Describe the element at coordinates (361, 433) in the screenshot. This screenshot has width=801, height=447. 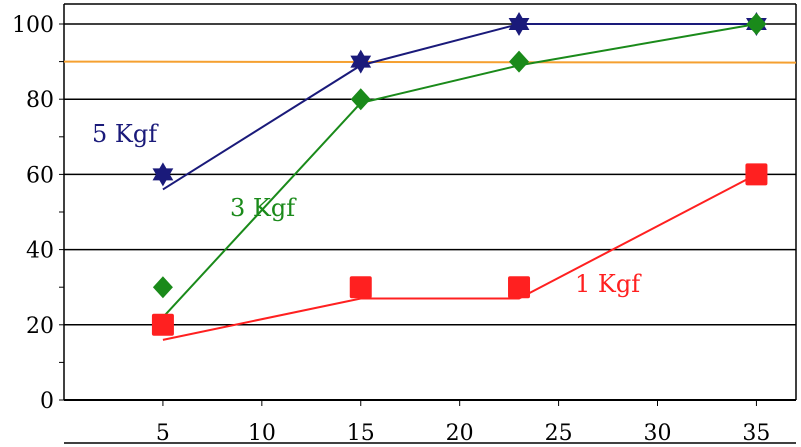
I see `x-tick-label-15: 15` at that location.